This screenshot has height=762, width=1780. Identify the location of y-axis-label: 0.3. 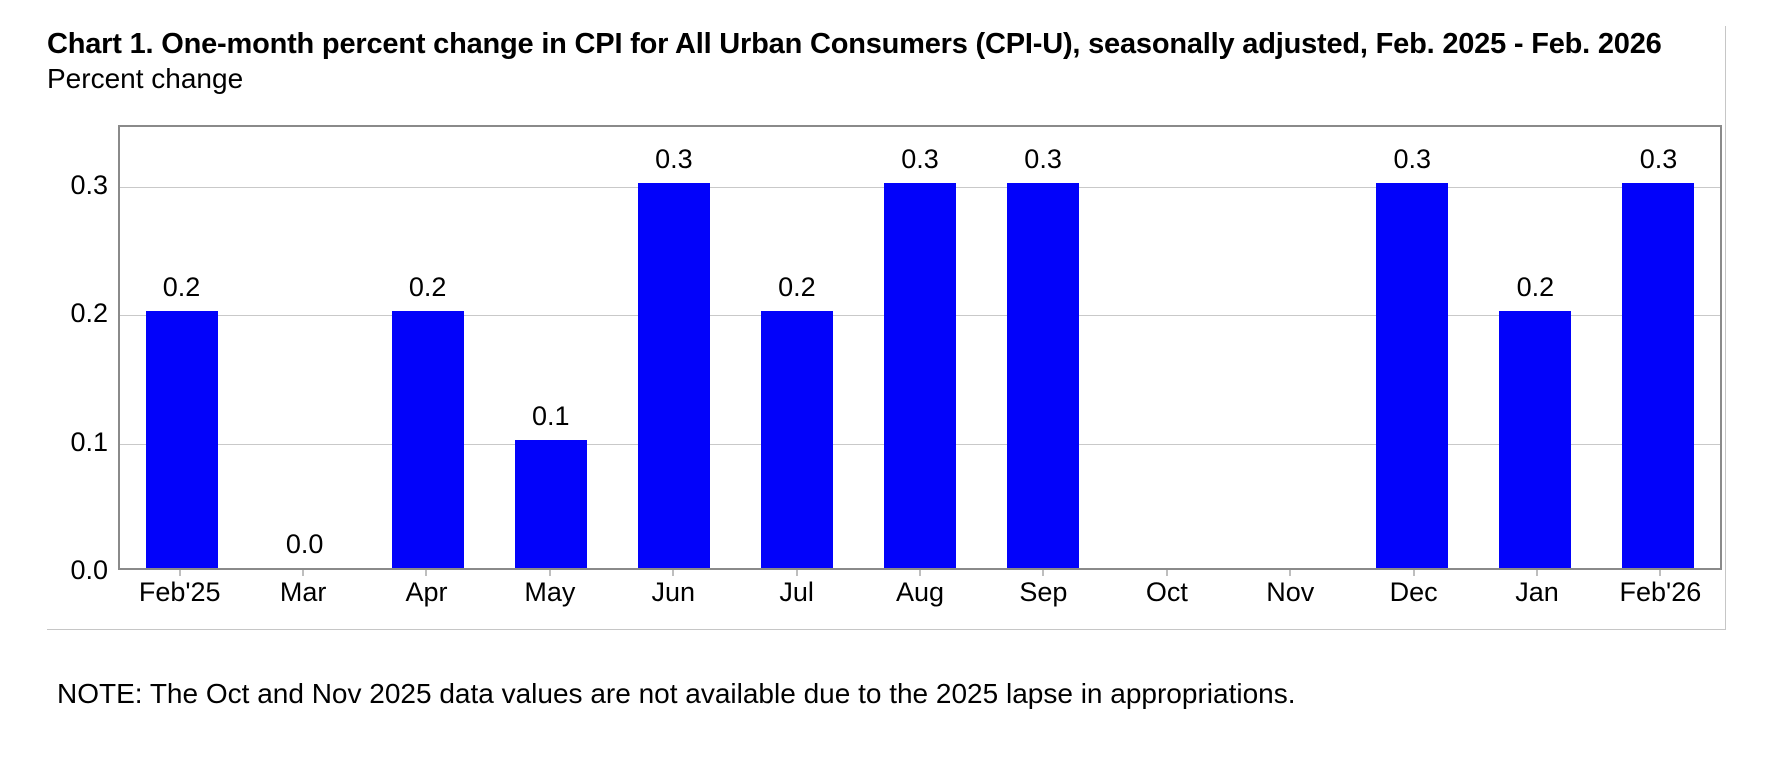
(89, 185).